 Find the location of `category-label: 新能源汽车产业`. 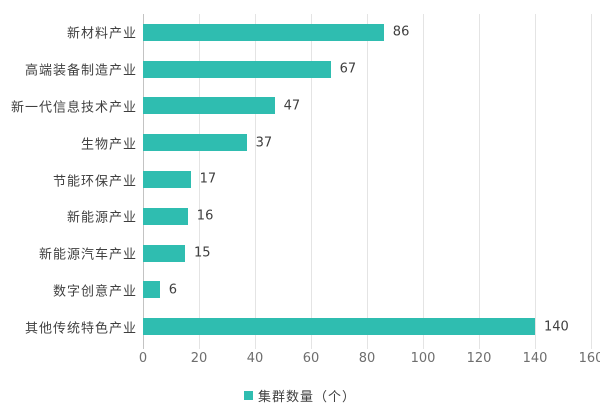

category-label: 新能源汽车产业 is located at coordinates (87, 255).